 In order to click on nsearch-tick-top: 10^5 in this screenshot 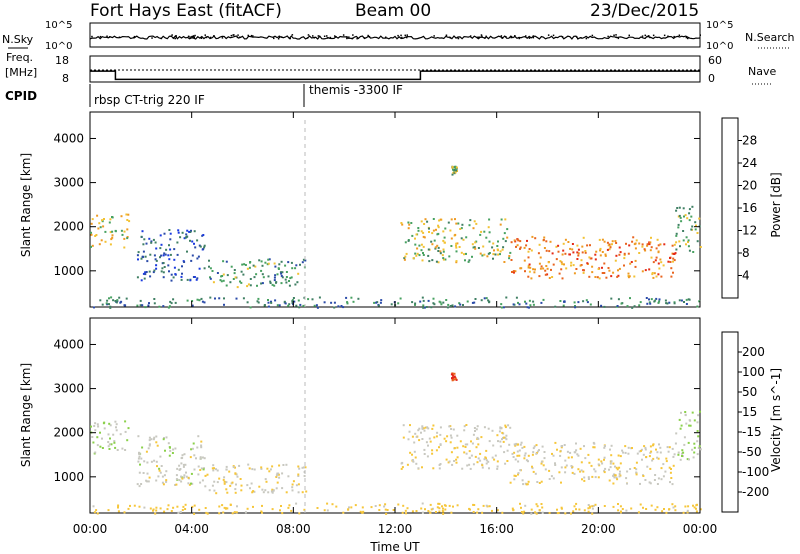, I will do `click(719, 25)`.